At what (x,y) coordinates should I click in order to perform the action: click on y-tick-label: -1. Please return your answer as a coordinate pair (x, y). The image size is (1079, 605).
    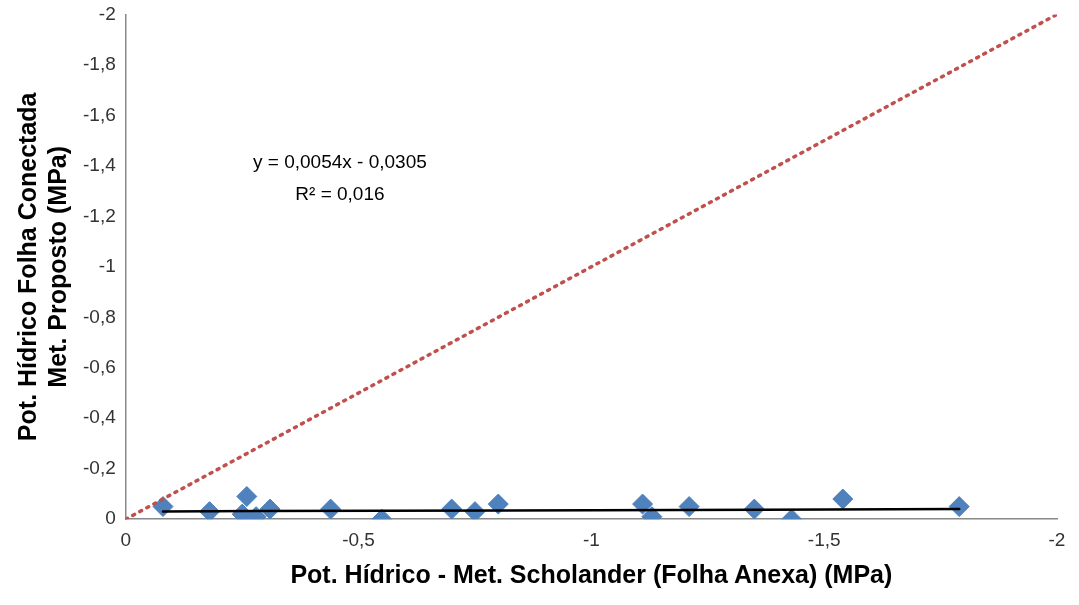
    Looking at the image, I should click on (107, 266).